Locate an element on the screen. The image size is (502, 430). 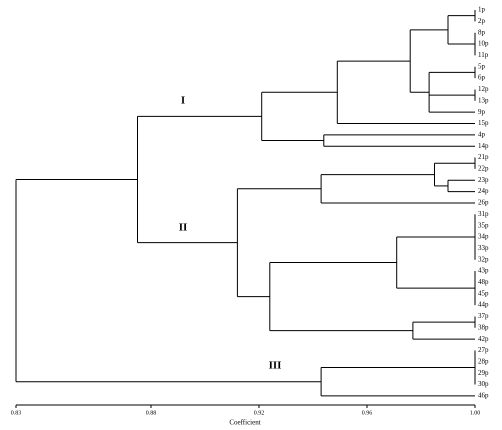
leaf-label: 31p is located at coordinates (483, 214).